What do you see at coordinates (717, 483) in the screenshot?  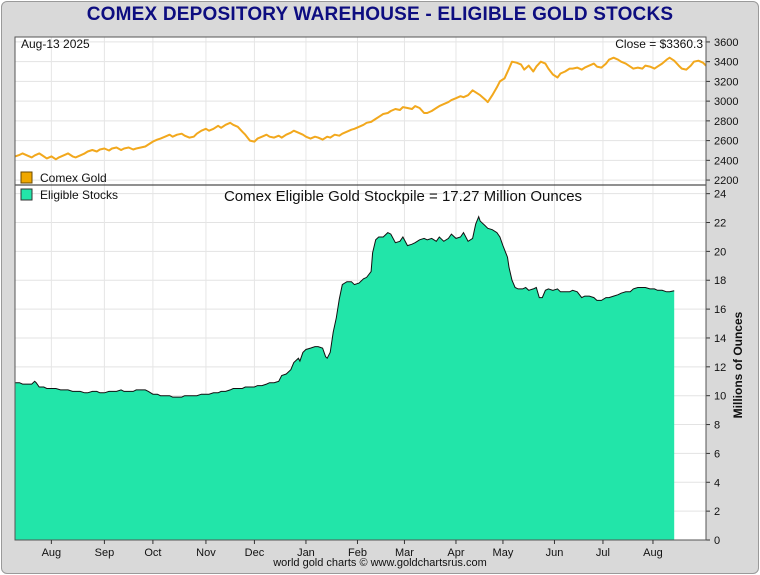 I see `stocks-ytick-label: 4` at bounding box center [717, 483].